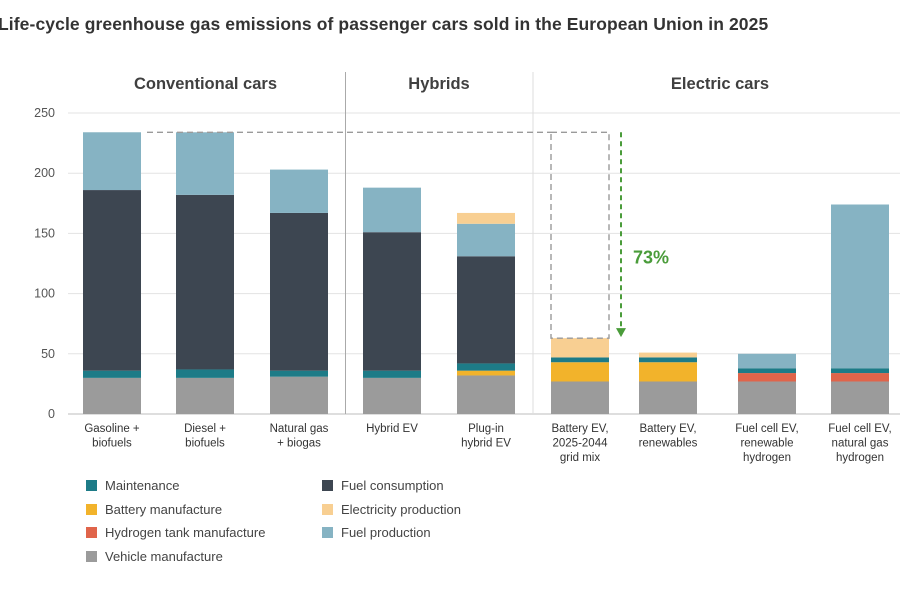  Describe the element at coordinates (44, 263) in the screenshot. I see `y-axis: 0 50 100 150 200 250` at that location.